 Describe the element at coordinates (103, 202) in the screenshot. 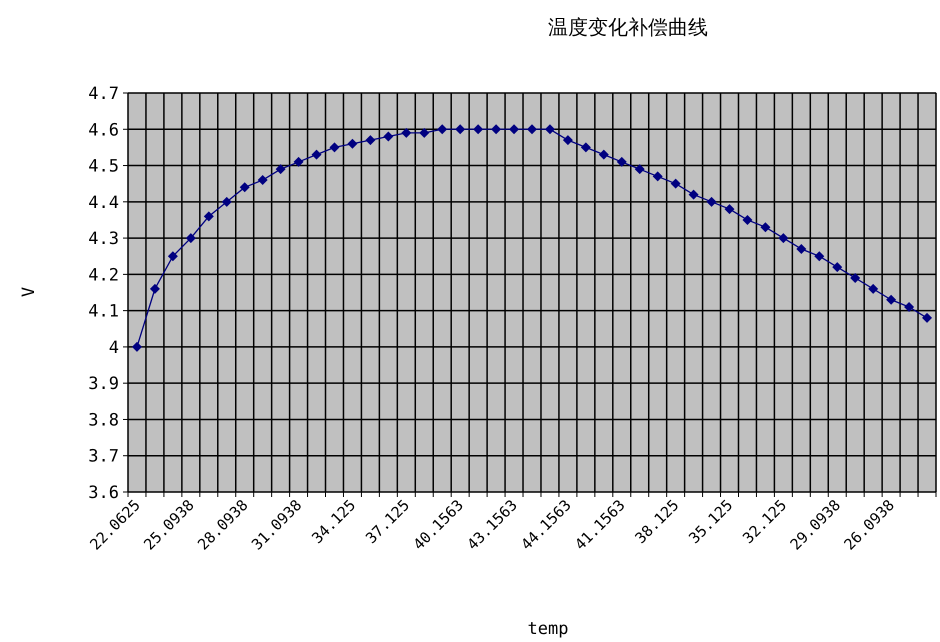

I see `y-tick-label: 4.4` at that location.